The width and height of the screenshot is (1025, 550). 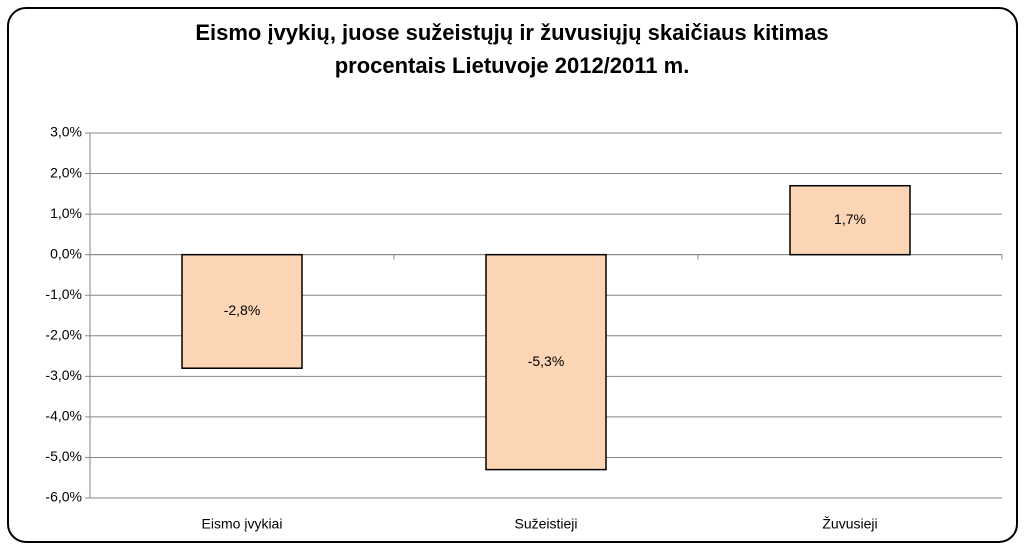 What do you see at coordinates (63, 375) in the screenshot?
I see `y-tick-label: -3,0%` at bounding box center [63, 375].